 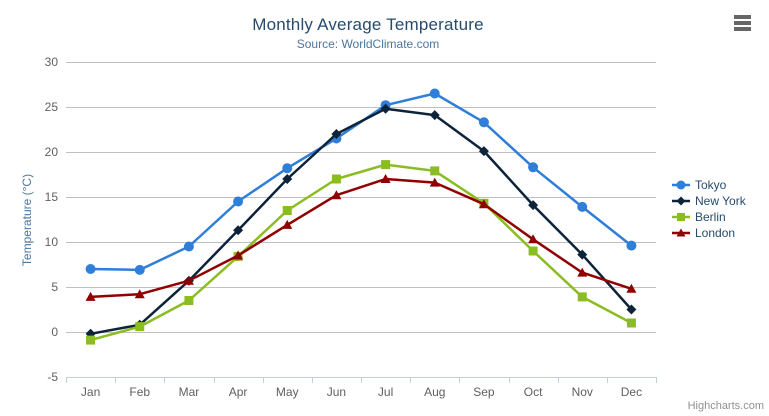 What do you see at coordinates (90, 392) in the screenshot?
I see `x-axis-label: Jan` at bounding box center [90, 392].